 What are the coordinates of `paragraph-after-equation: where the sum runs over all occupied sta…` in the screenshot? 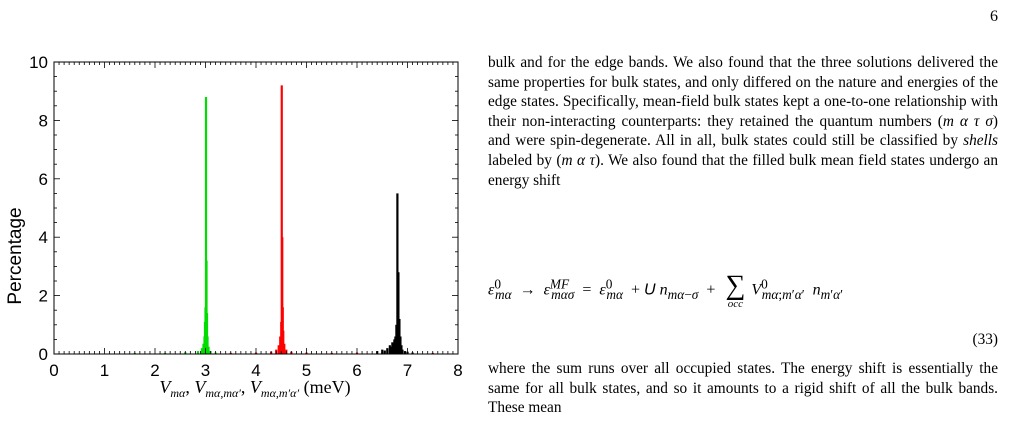 It's located at (743, 388).